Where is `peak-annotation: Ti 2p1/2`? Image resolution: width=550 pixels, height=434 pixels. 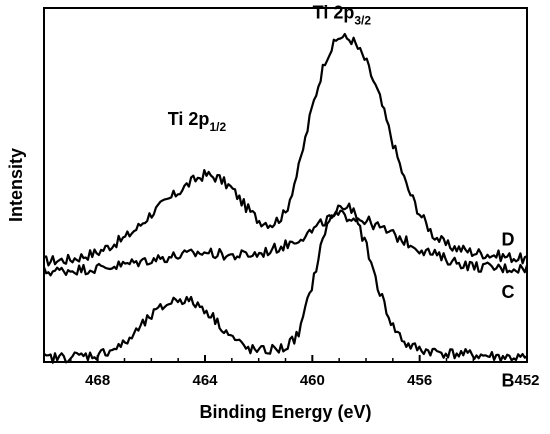 peak-annotation: Ti 2p1/2 is located at coordinates (197, 121).